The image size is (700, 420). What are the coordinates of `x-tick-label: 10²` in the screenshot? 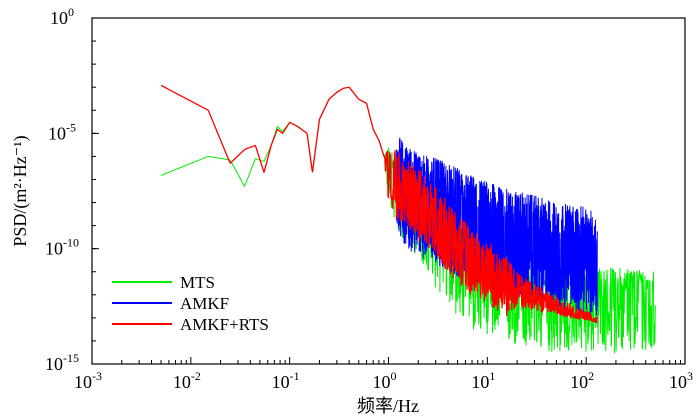 It's located at (582, 380).